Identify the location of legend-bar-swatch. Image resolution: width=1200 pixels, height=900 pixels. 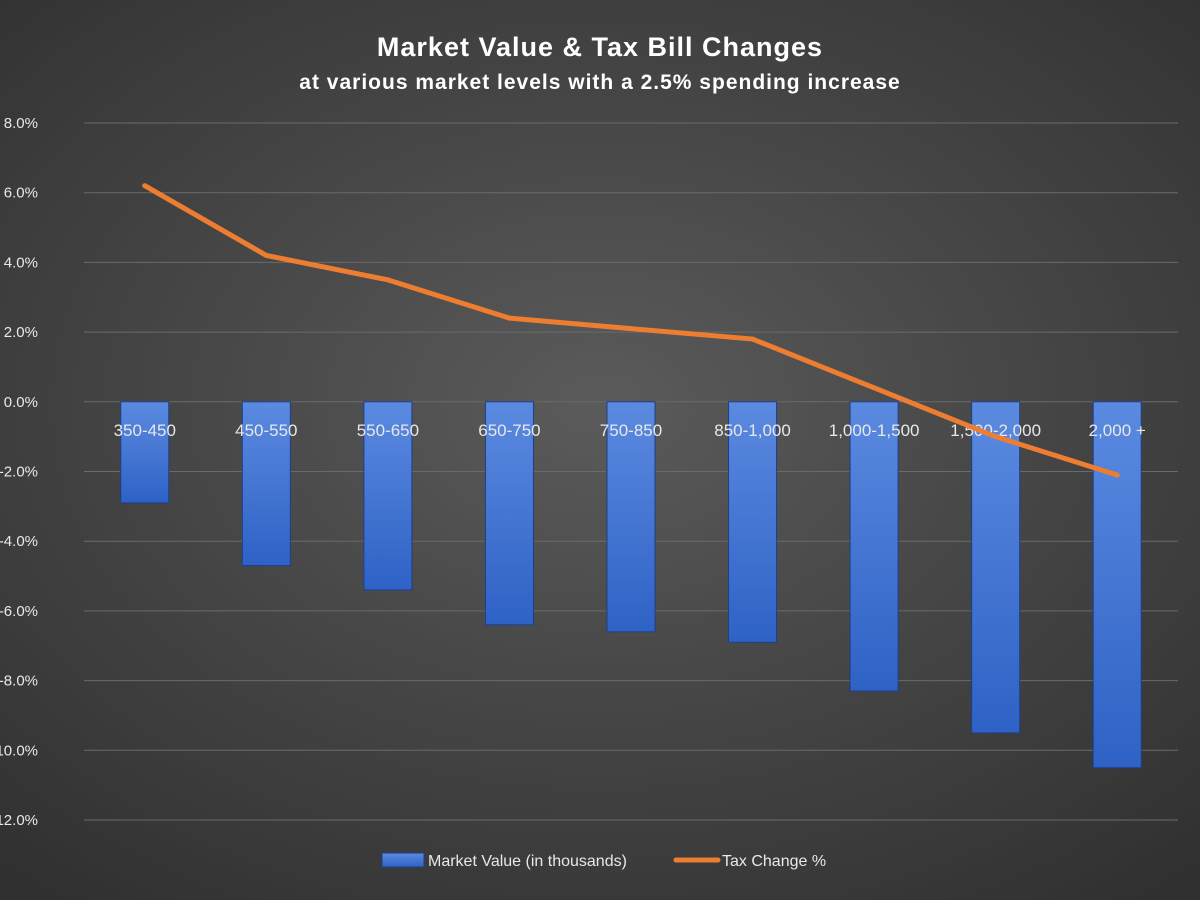
(403, 860).